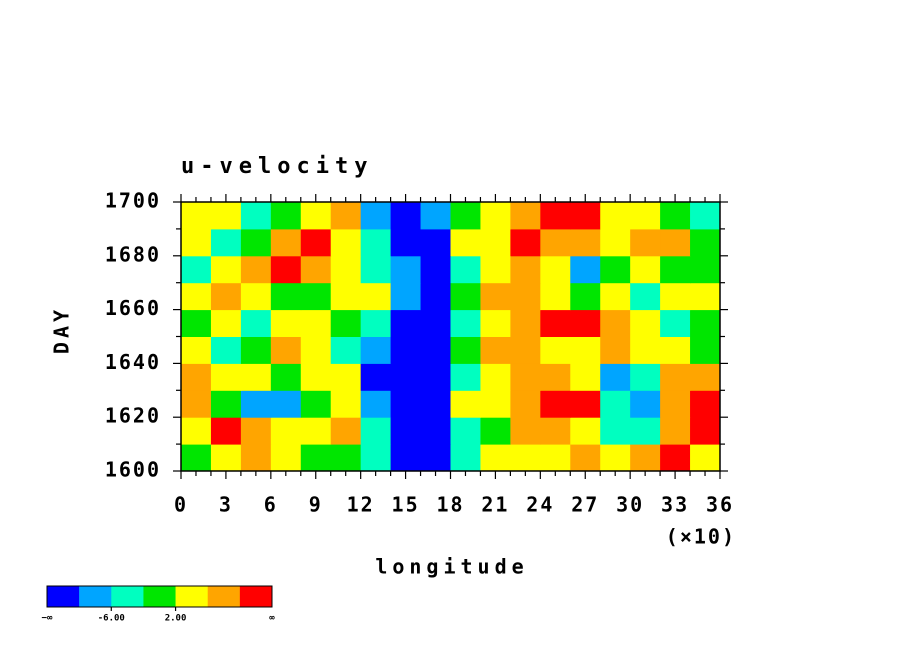  What do you see at coordinates (277, 166) in the screenshot?
I see `chart-title: u-velocity` at bounding box center [277, 166].